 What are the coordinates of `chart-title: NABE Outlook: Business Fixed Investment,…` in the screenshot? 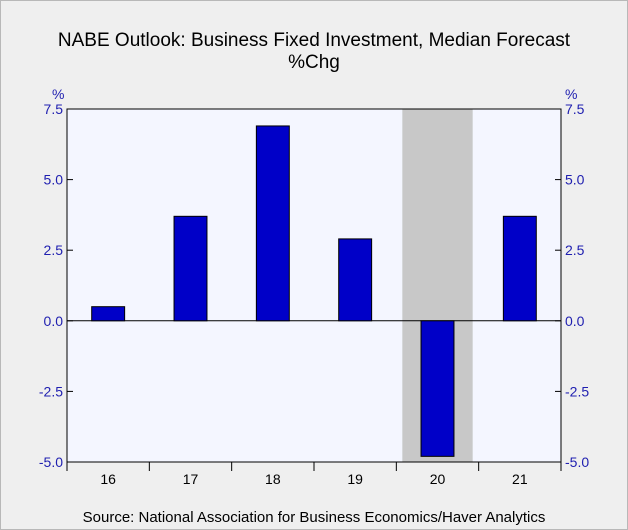 It's located at (314, 40).